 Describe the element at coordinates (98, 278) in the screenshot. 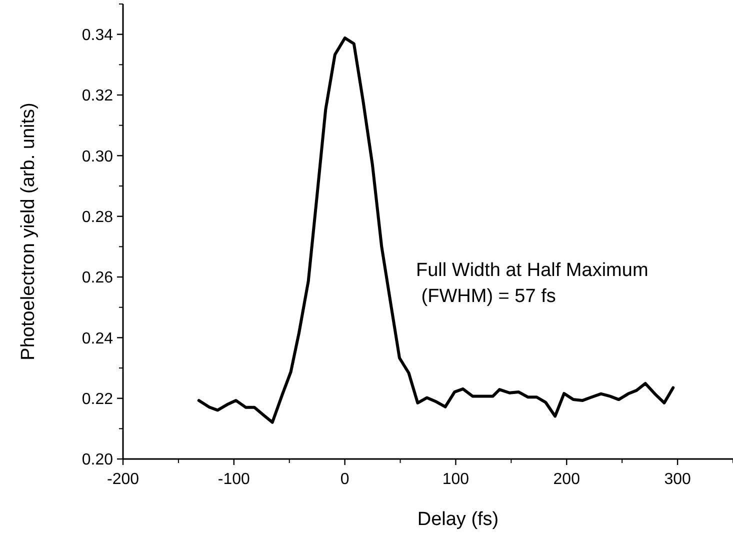

I see `y-tick-label: 0.26` at that location.